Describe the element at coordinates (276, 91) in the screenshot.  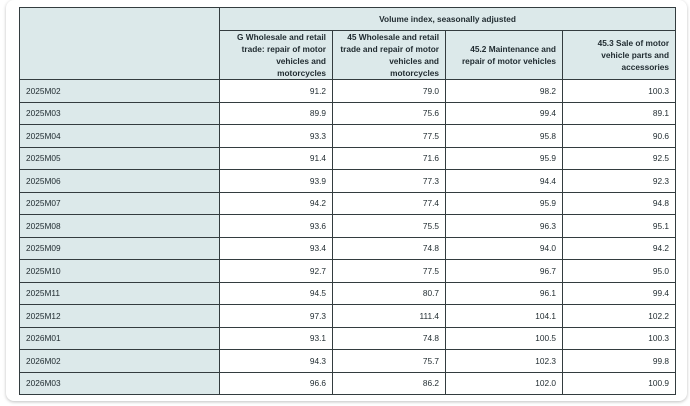
I see `table-cell: 91.2` at that location.